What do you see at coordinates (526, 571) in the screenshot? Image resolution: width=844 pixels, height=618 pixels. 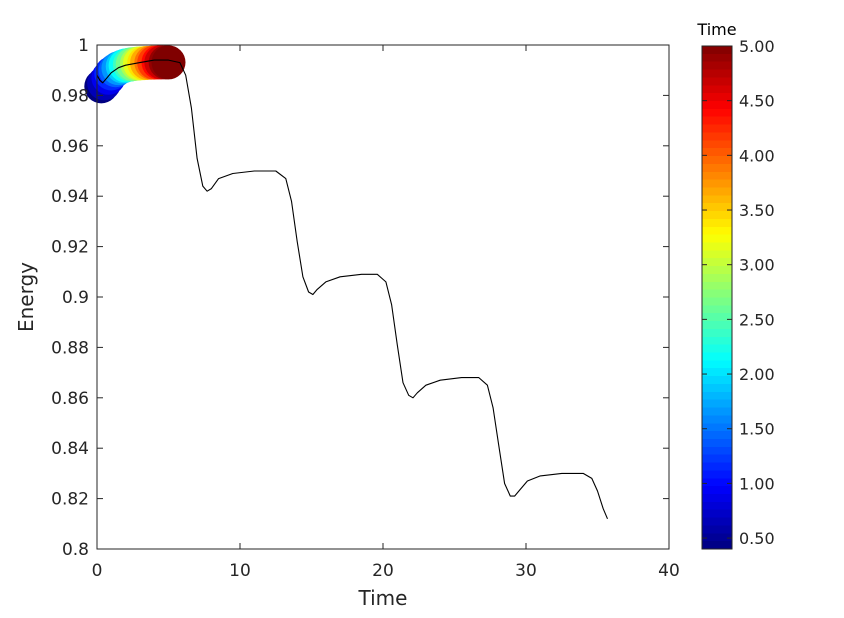 I see `x-tick-label: 30` at bounding box center [526, 571].